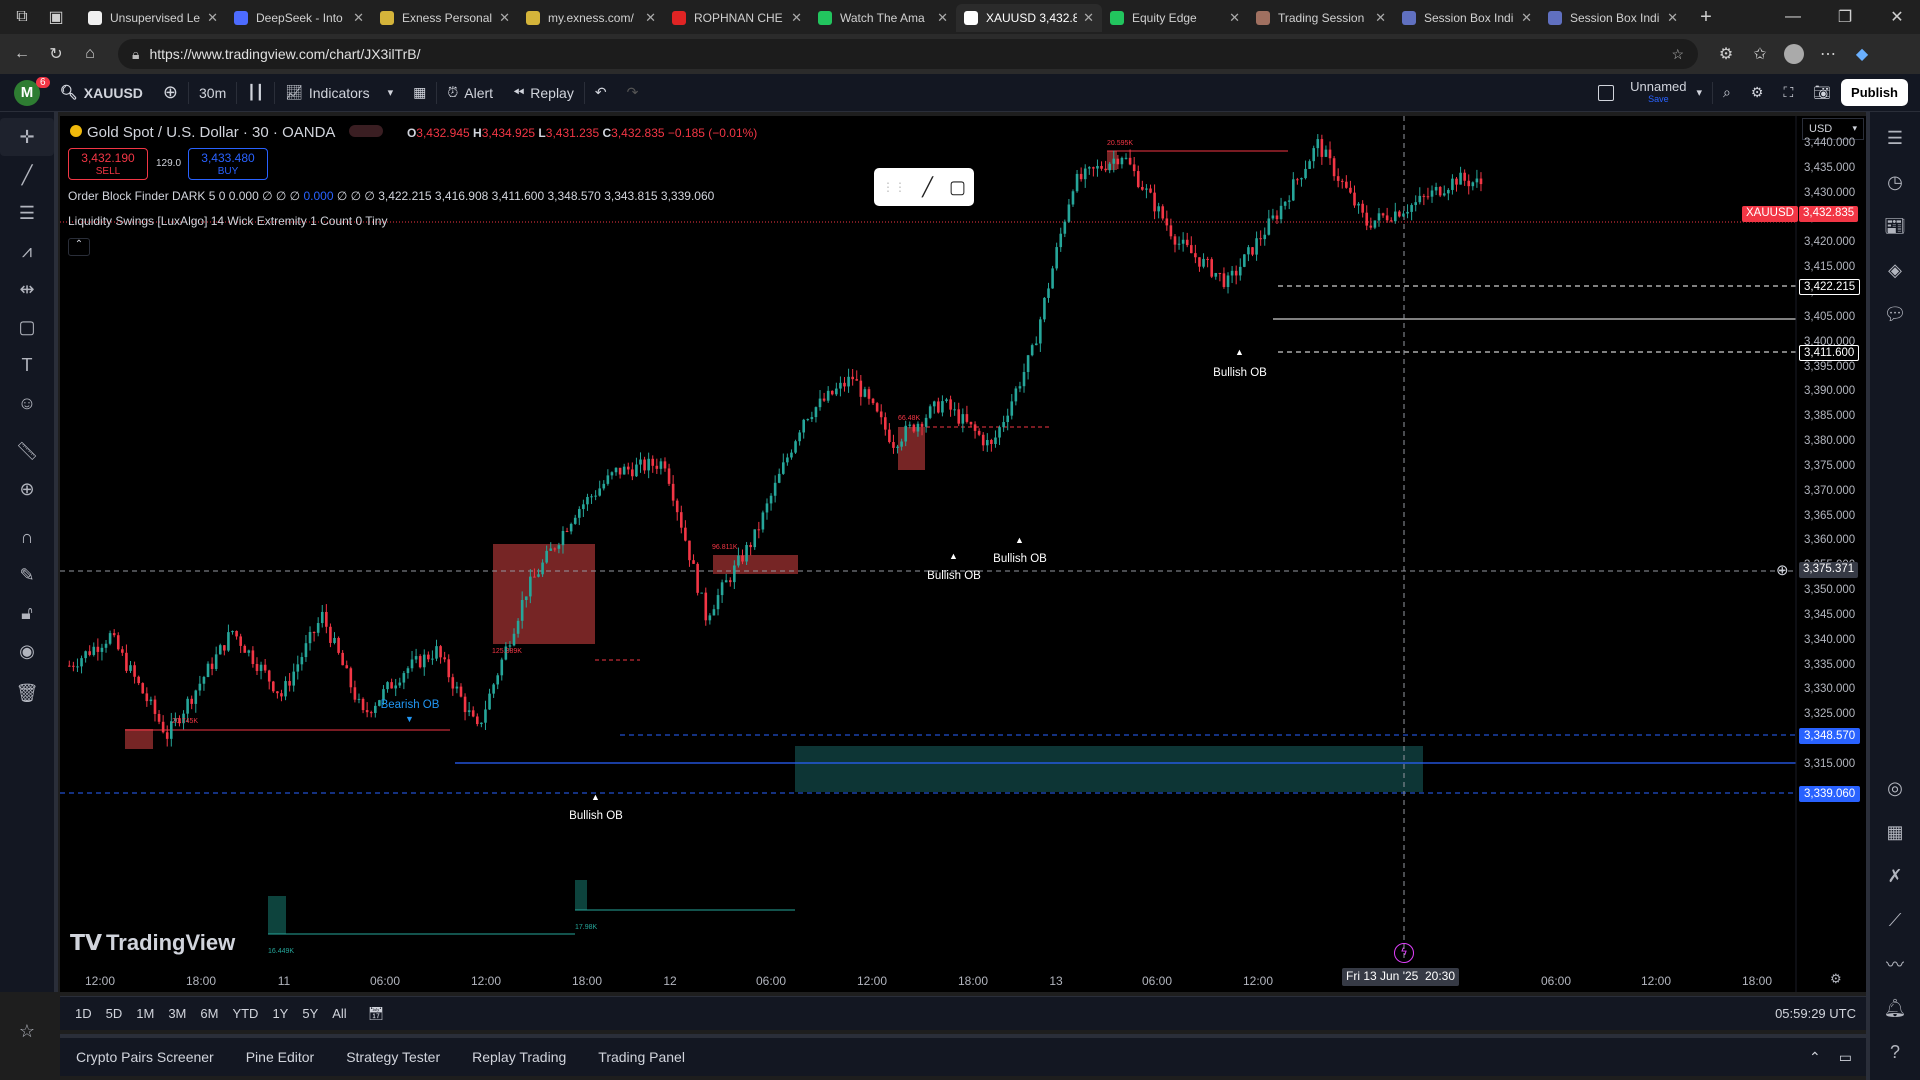  Describe the element at coordinates (310, 1013) in the screenshot. I see `range-button: 5Y` at that location.